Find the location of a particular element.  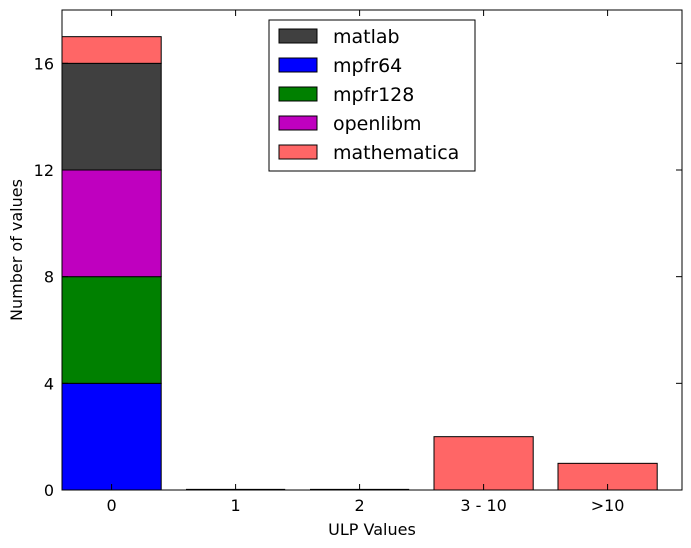

y-tick-label: 16 is located at coordinates (44, 63).